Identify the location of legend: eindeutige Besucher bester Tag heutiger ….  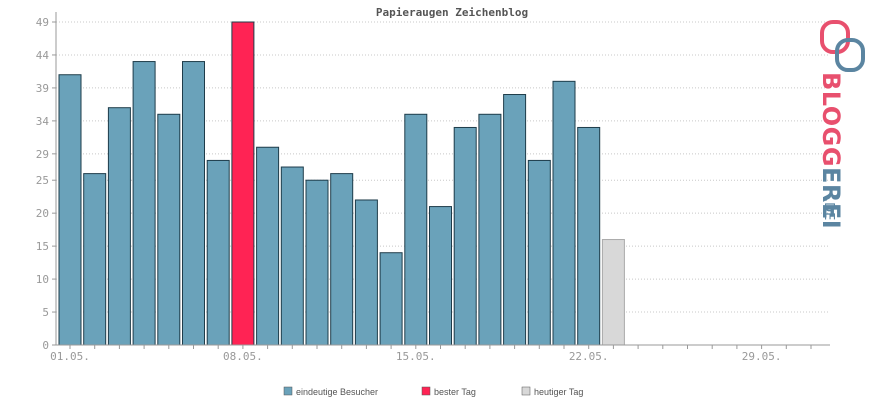
(433, 391).